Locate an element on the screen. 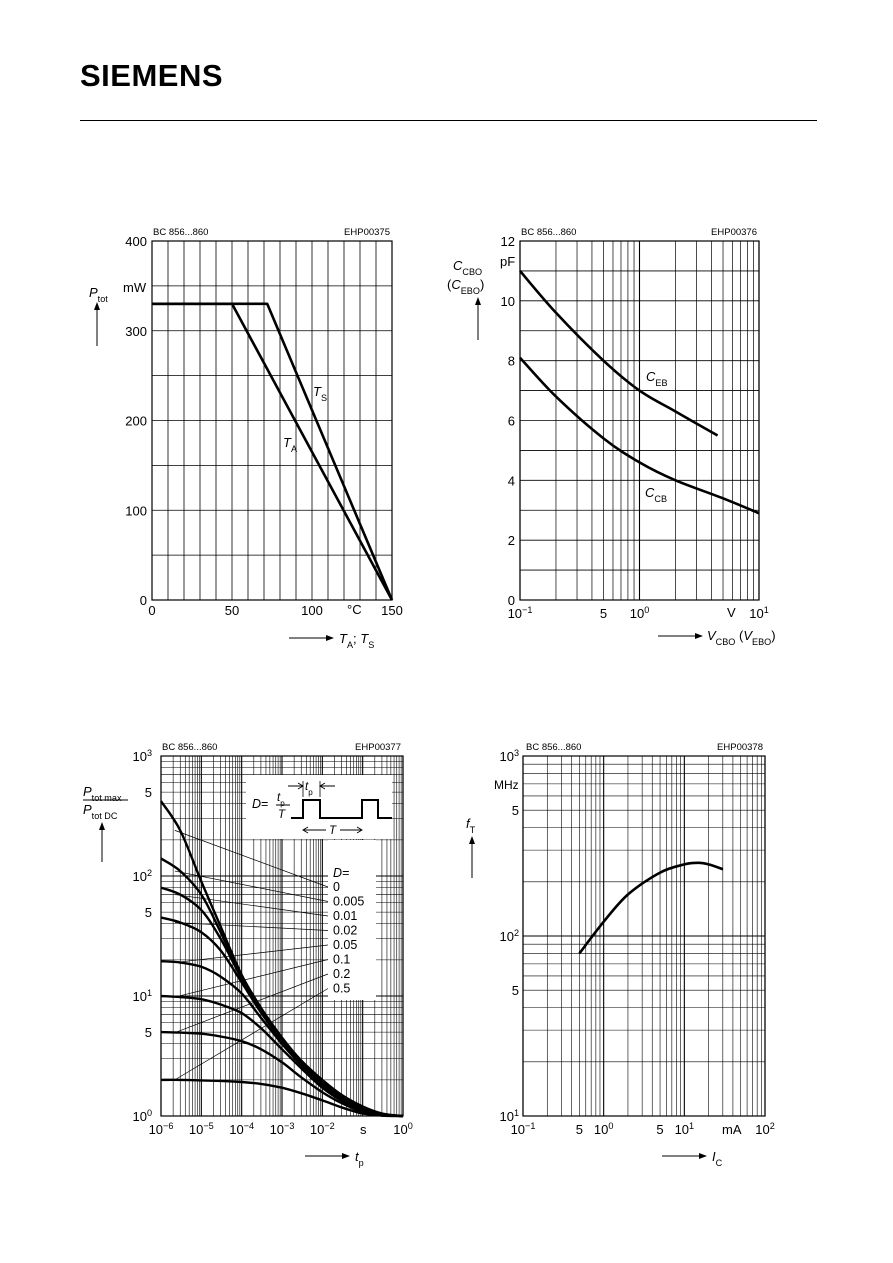  siemens-logo: SIEMENS is located at coordinates (152, 75).